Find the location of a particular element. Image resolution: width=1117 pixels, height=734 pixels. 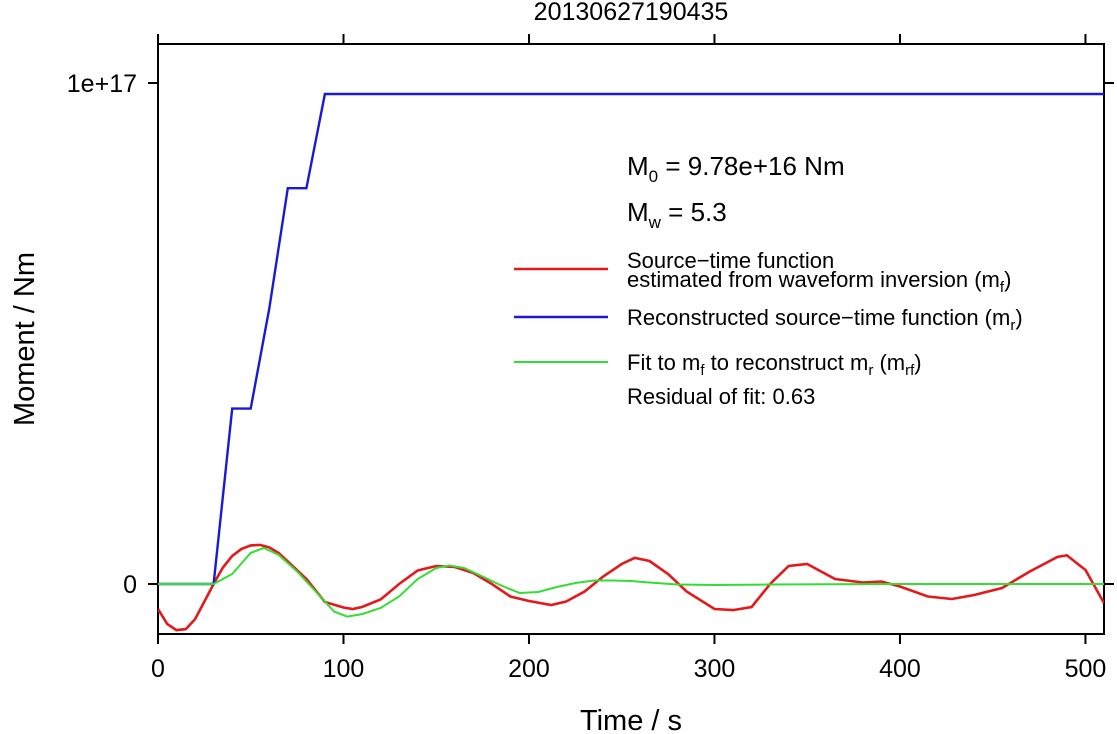

legend-label-mrf: Fit to mf to reconstruct mr (mrf) is located at coordinates (774, 364).